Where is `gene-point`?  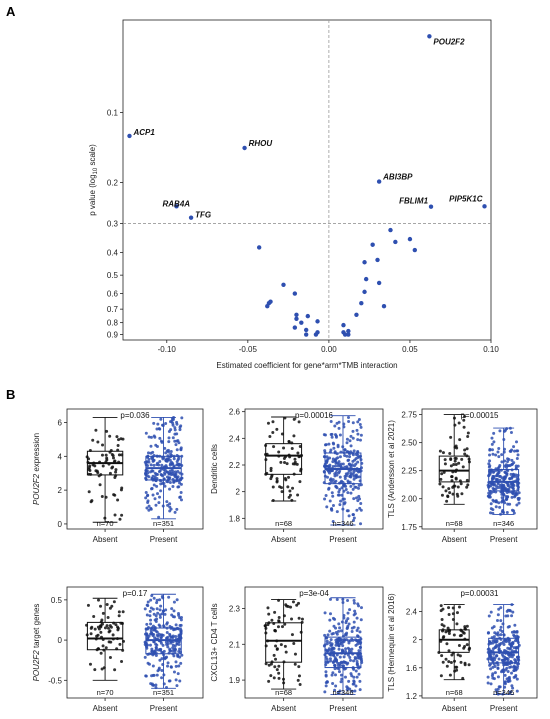
gene-point is located at coordinates (348, 334).